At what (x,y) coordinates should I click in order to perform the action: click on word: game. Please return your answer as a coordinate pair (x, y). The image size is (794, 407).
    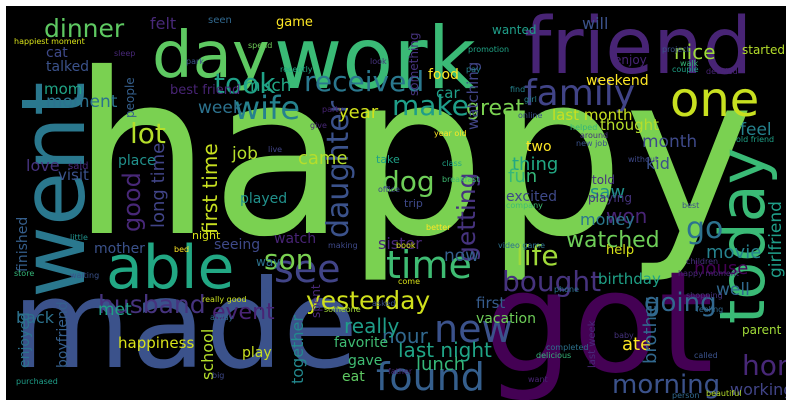
    Looking at the image, I should click on (294, 22).